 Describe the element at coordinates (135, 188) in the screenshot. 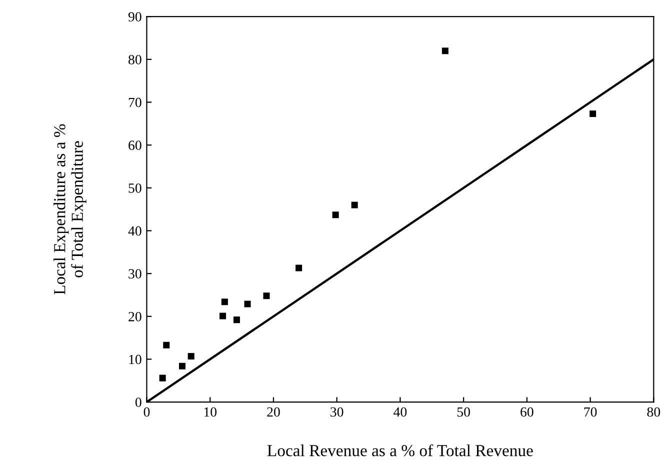

I see `y-tick-label: 50` at that location.